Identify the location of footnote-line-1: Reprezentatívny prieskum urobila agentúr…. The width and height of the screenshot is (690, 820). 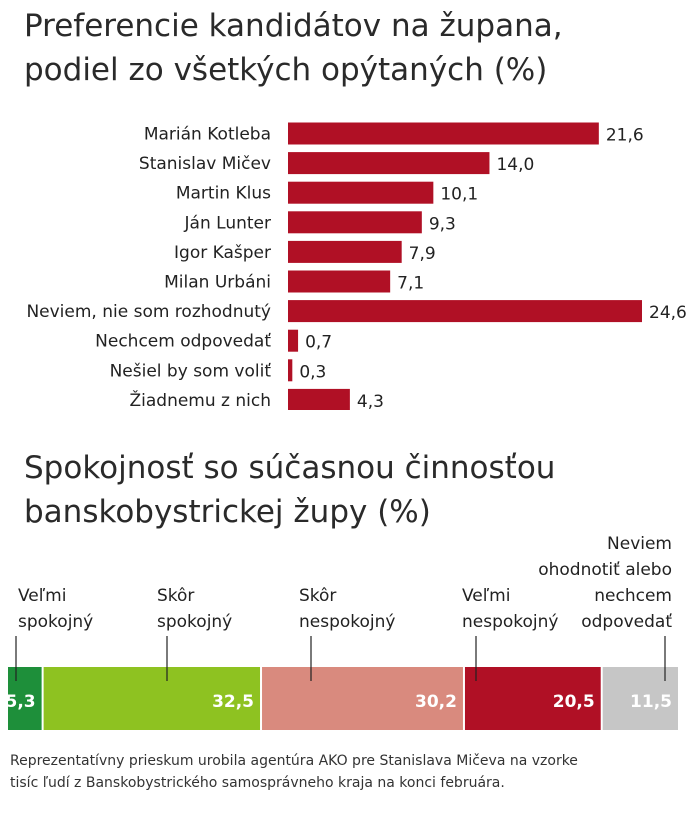
(294, 761).